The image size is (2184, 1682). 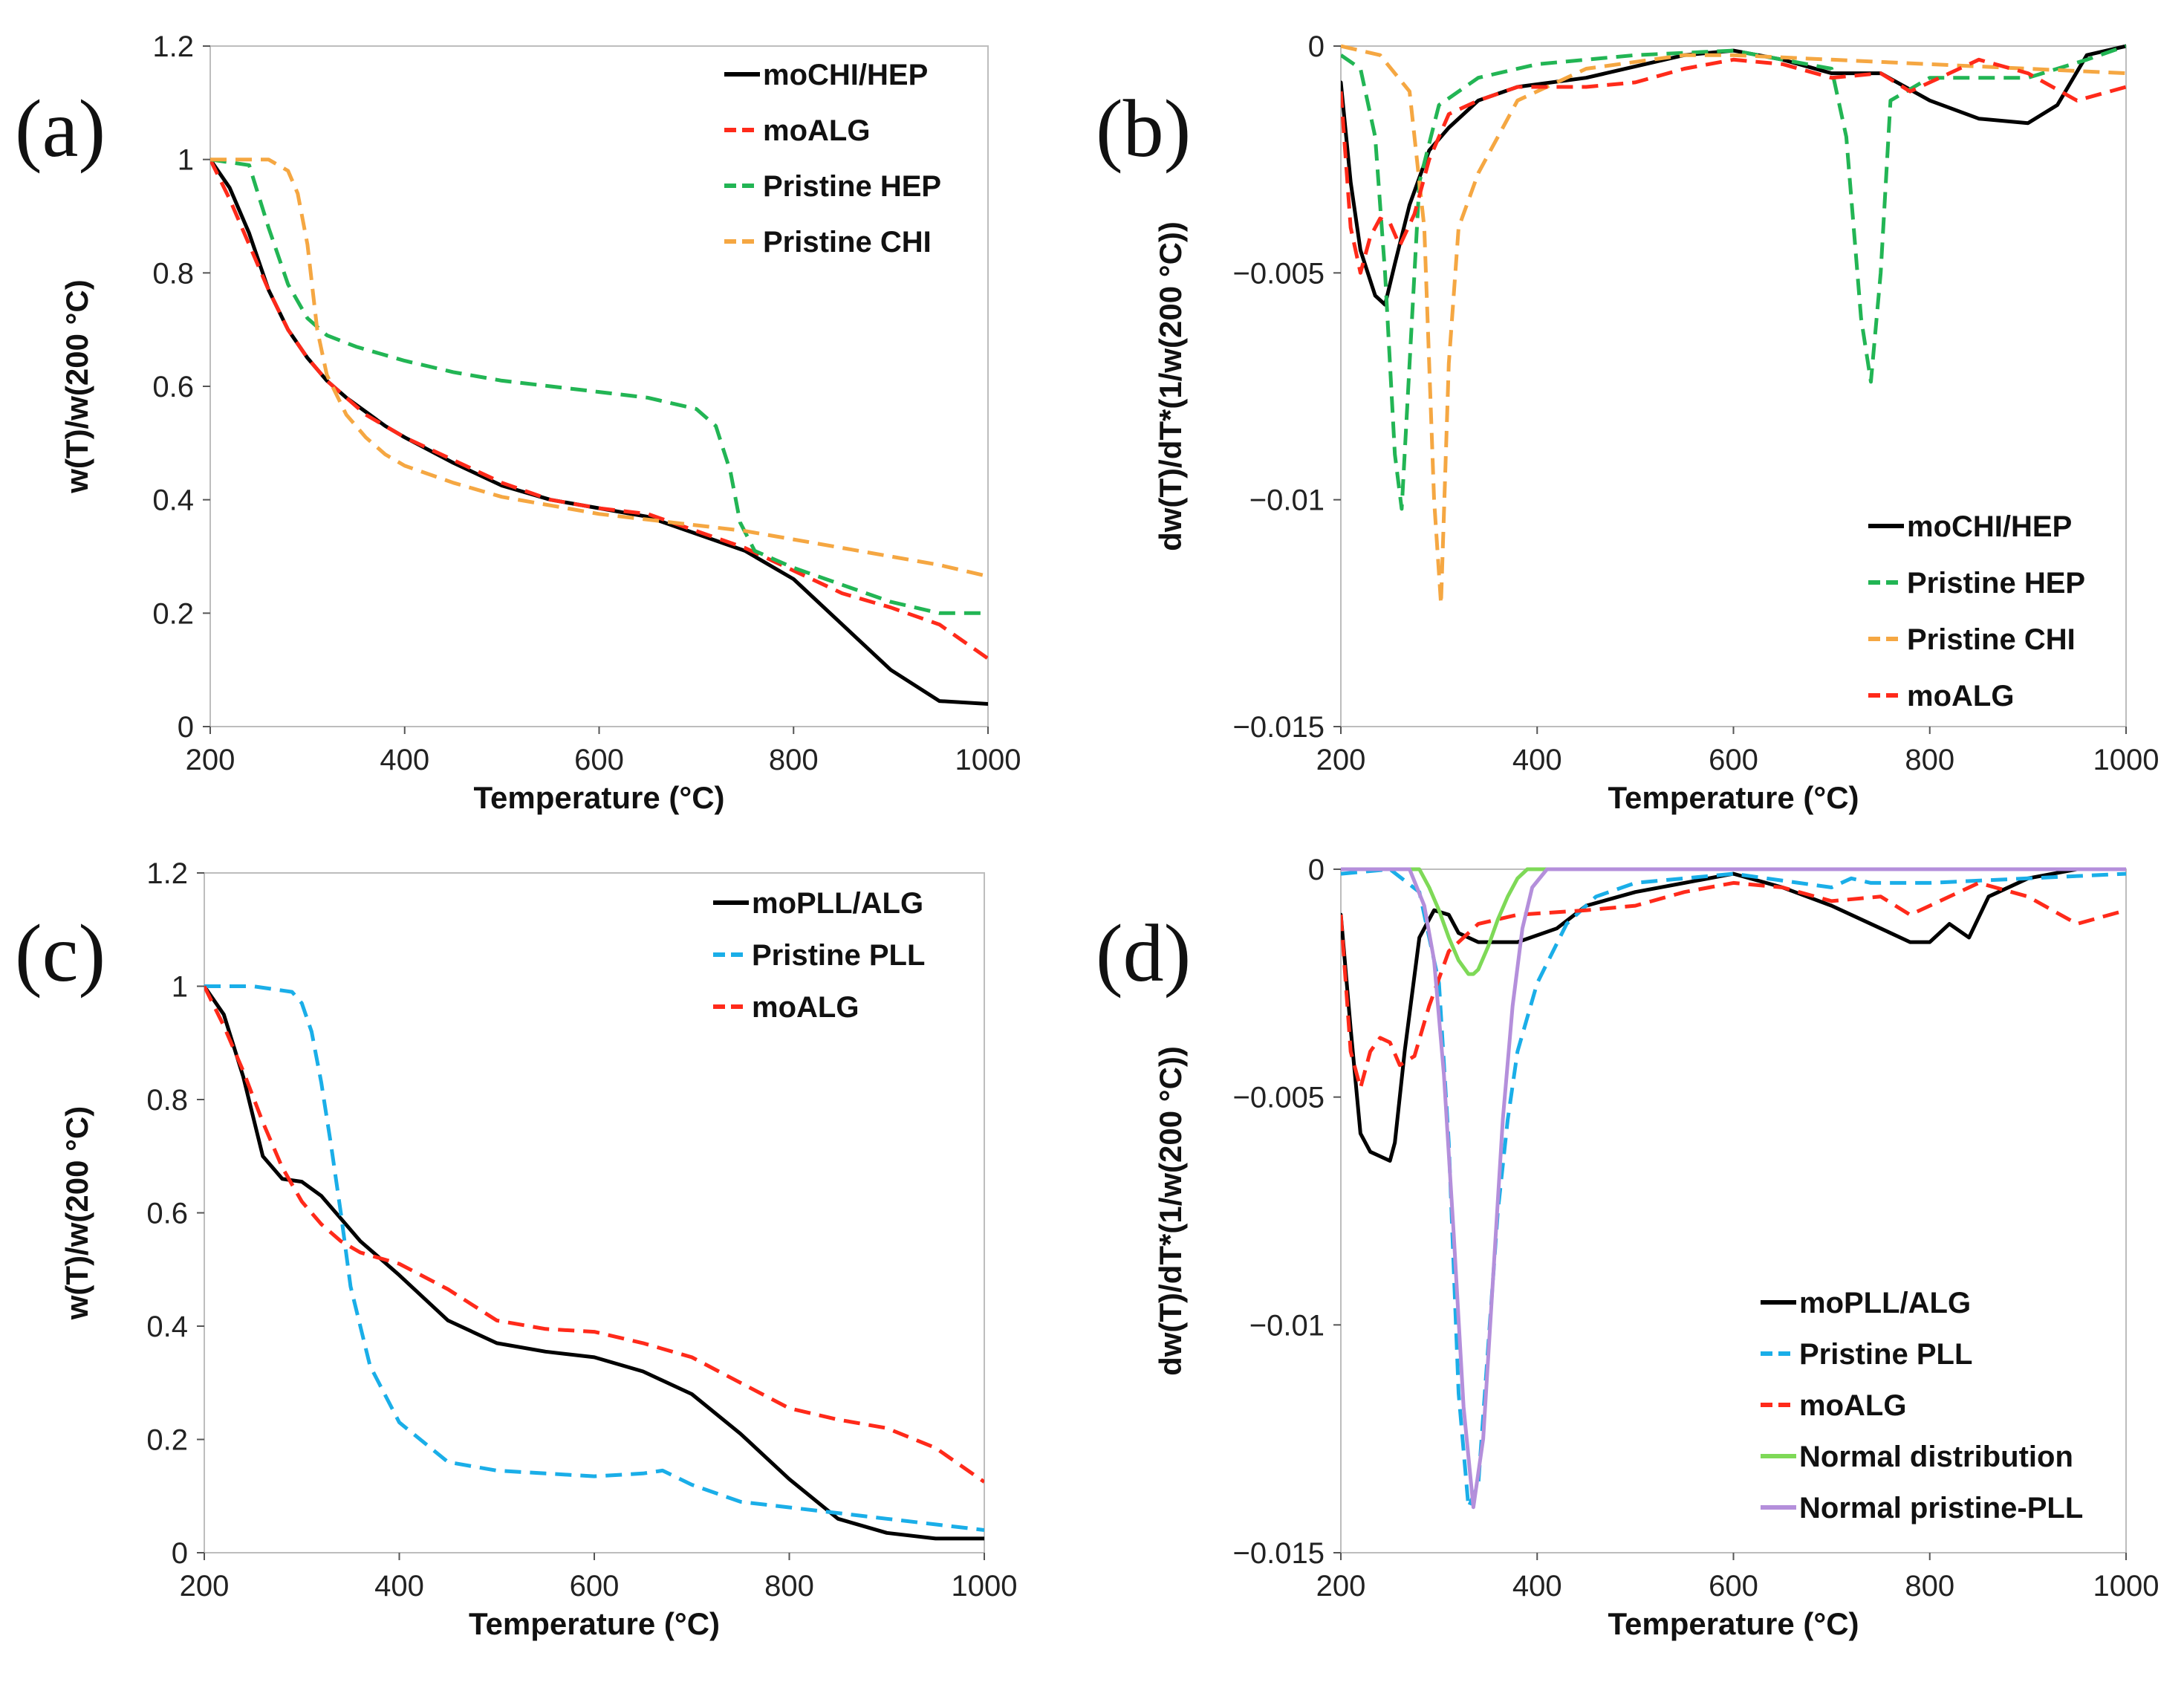 I want to click on plot-area-a, so click(x=599, y=386).